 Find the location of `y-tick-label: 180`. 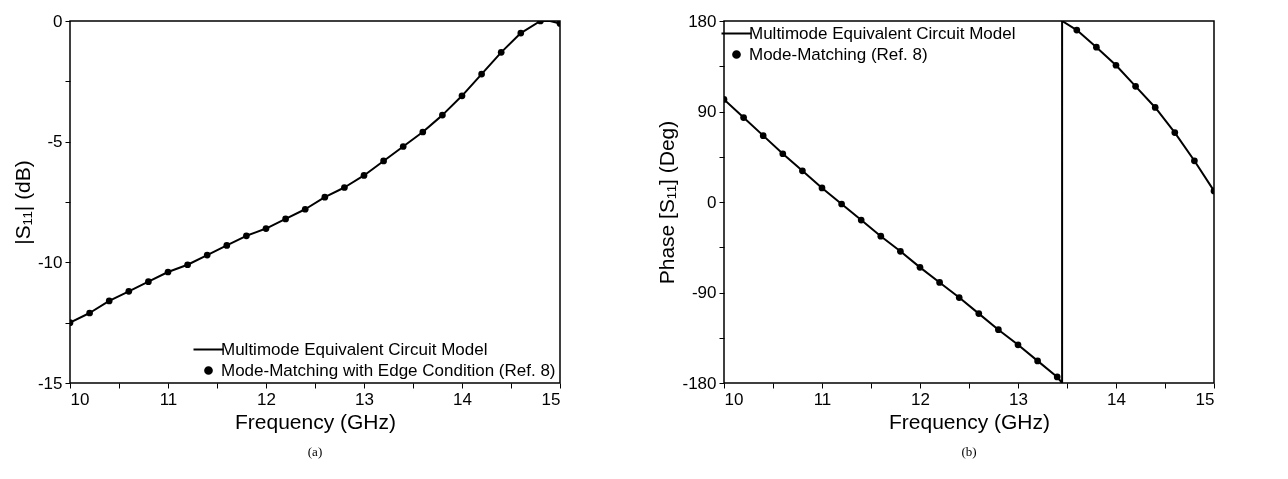

y-tick-label: 180 is located at coordinates (702, 21).